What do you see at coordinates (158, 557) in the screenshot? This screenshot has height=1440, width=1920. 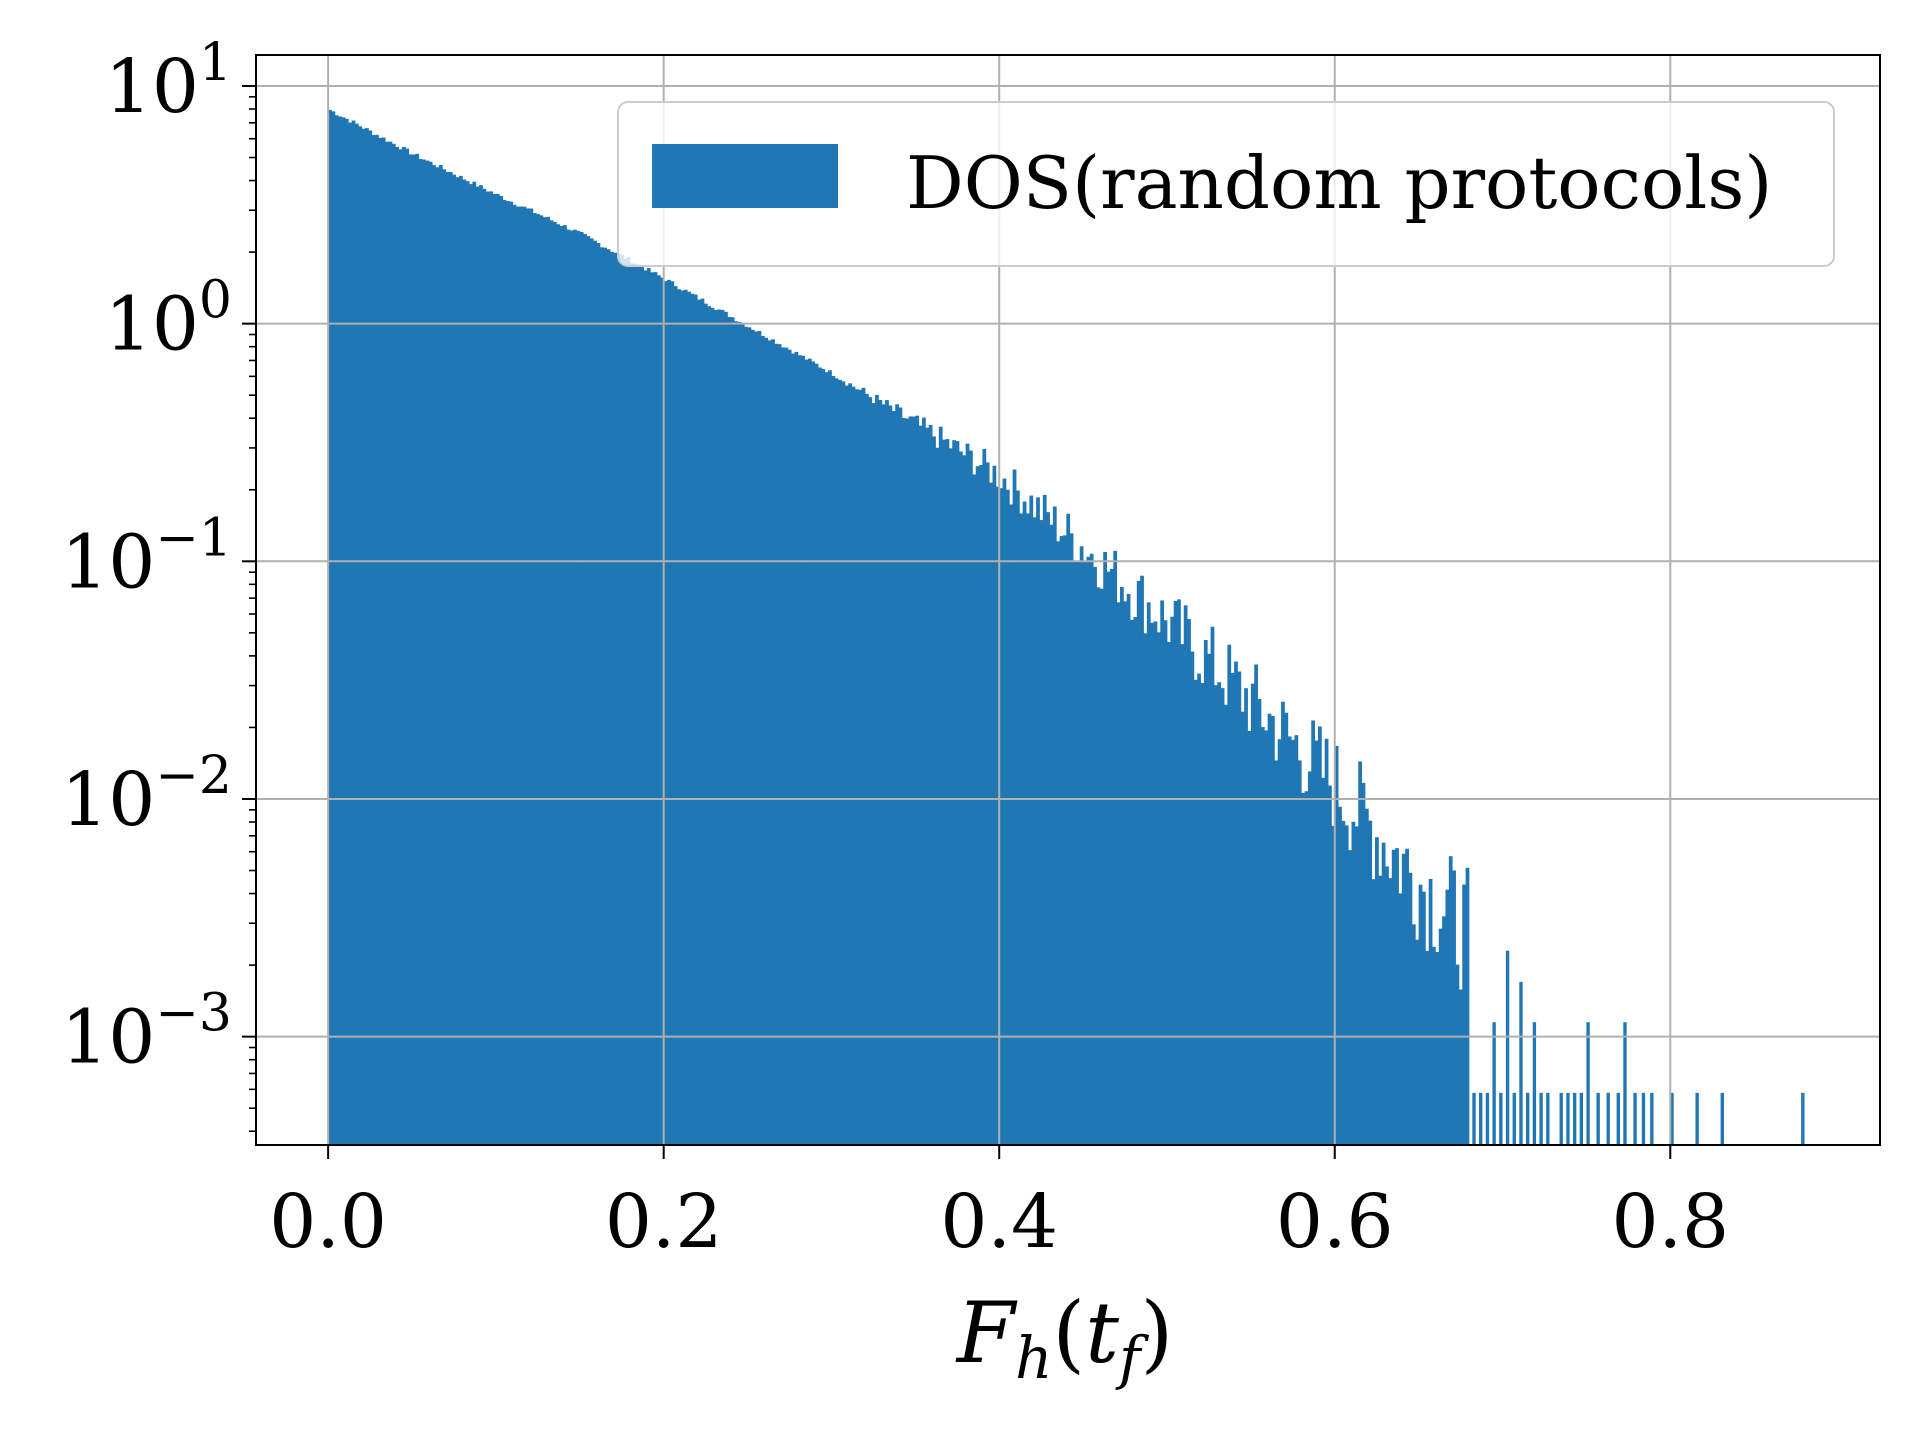 I see `y-axis-ticks: 101 100 10−1 10−2 10−3` at bounding box center [158, 557].